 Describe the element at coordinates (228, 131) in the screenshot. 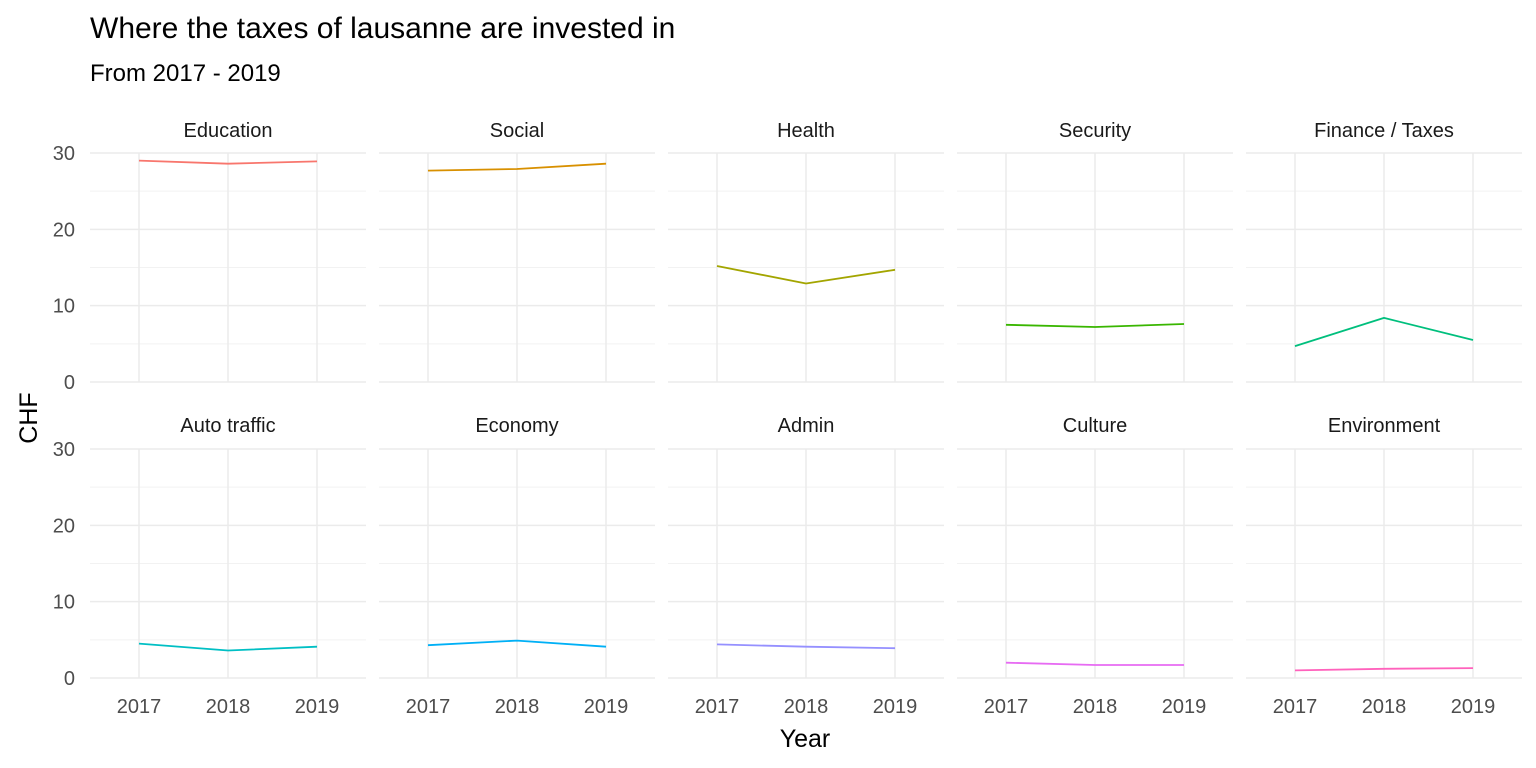

I see `facet-label: Education` at that location.